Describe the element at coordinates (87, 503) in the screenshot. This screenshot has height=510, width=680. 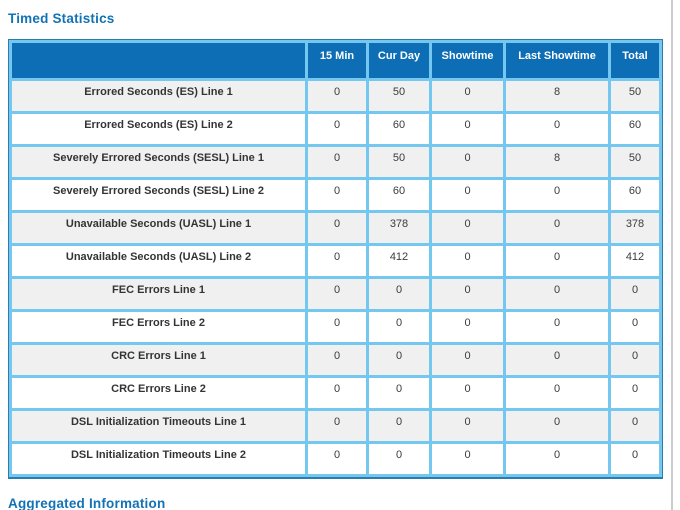
I see `aggregated-information-heading: Aggregated Information` at that location.